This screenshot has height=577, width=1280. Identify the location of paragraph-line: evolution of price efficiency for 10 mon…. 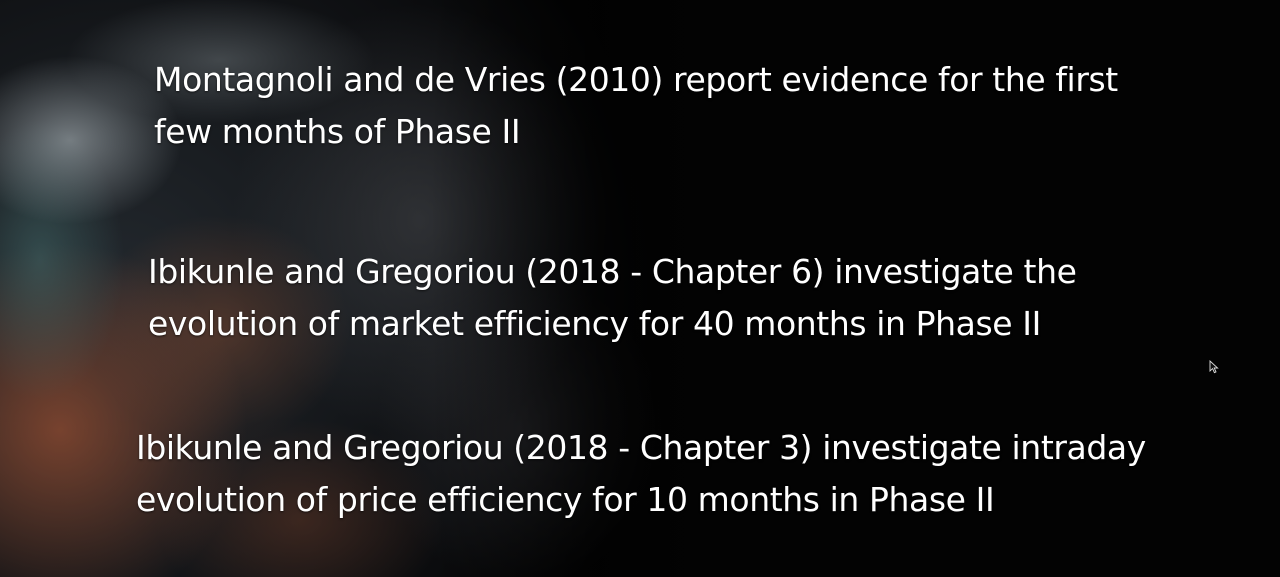
(565, 499).